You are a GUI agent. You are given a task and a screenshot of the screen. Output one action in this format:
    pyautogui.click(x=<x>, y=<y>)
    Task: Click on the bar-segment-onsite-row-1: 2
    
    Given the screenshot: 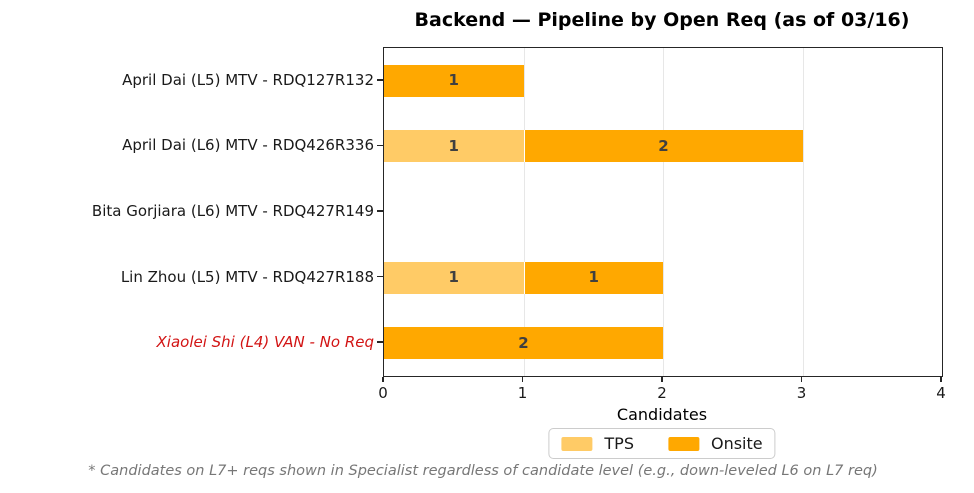 What is the action you would take?
    pyautogui.click(x=663, y=146)
    